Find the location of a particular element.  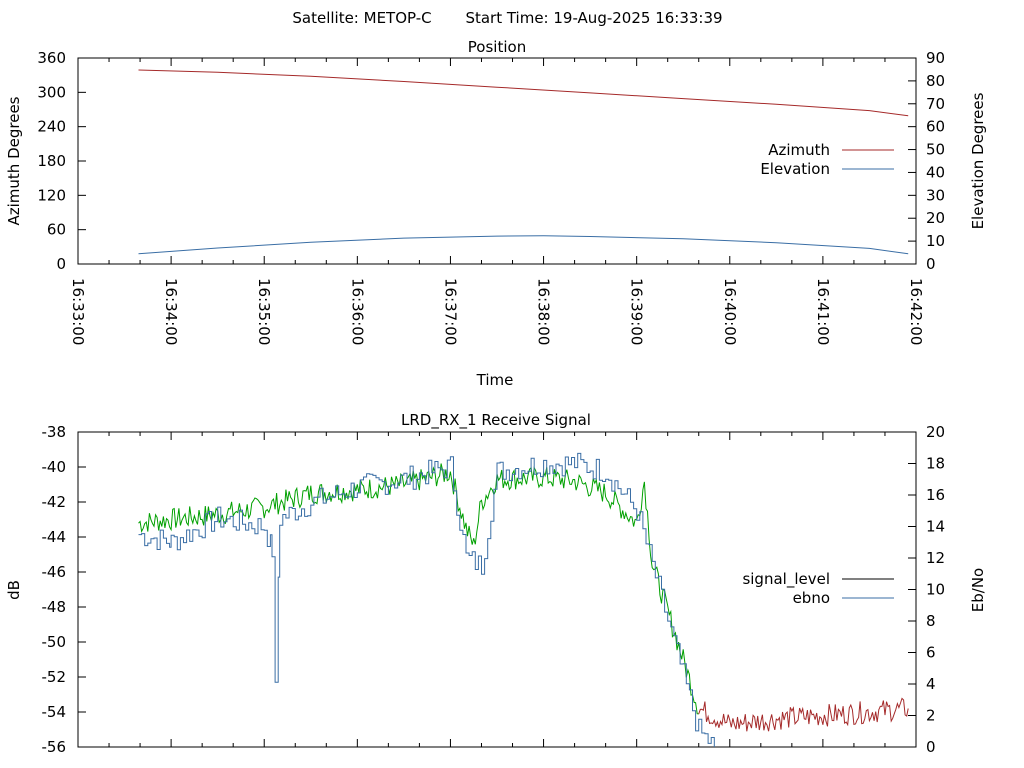

header-satellite: Satellite: METOP-C is located at coordinates (361, 18).